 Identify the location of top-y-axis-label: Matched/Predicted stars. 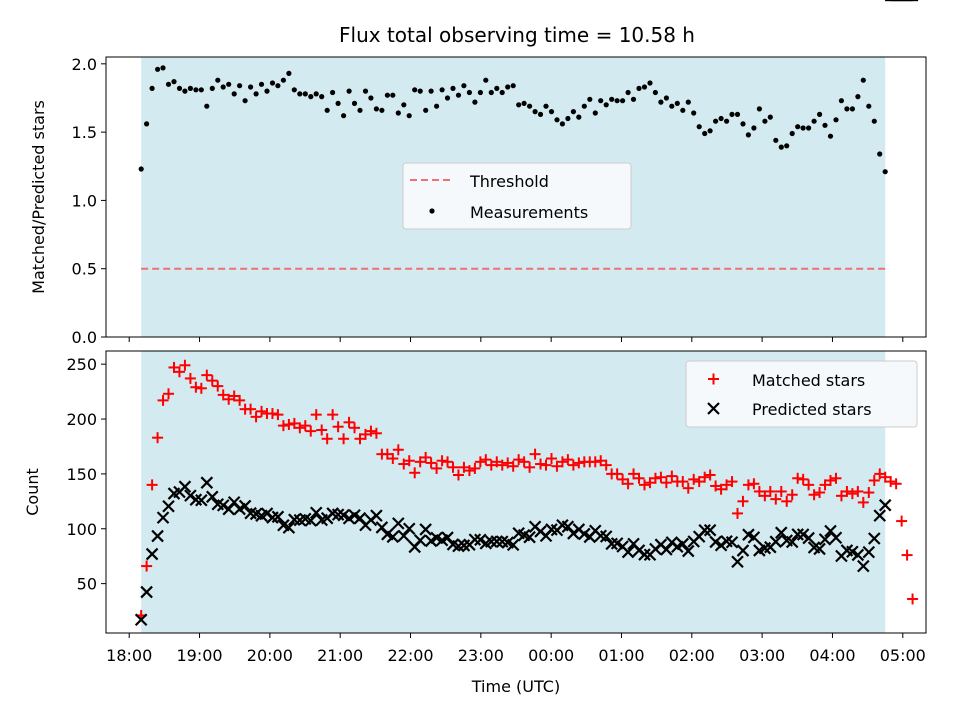
(38, 197).